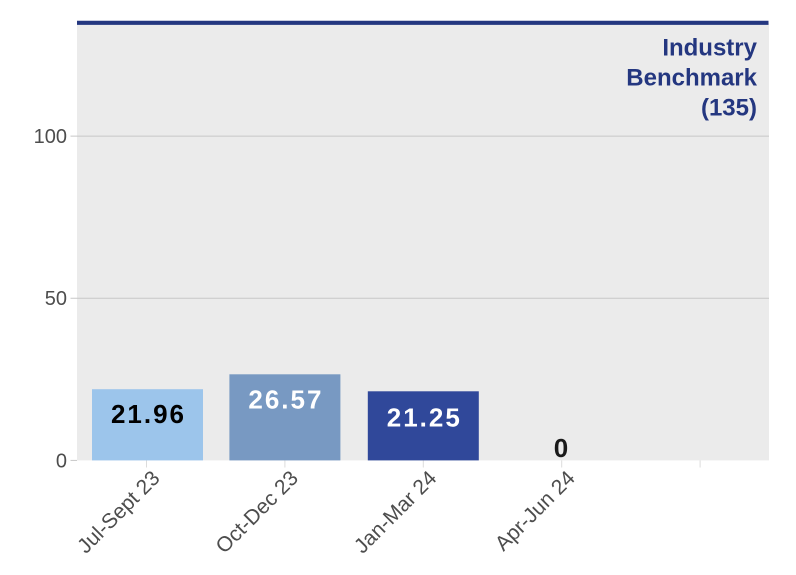 The width and height of the screenshot is (796, 575). I want to click on svg-text: Jan-Mar 24, so click(396, 512).